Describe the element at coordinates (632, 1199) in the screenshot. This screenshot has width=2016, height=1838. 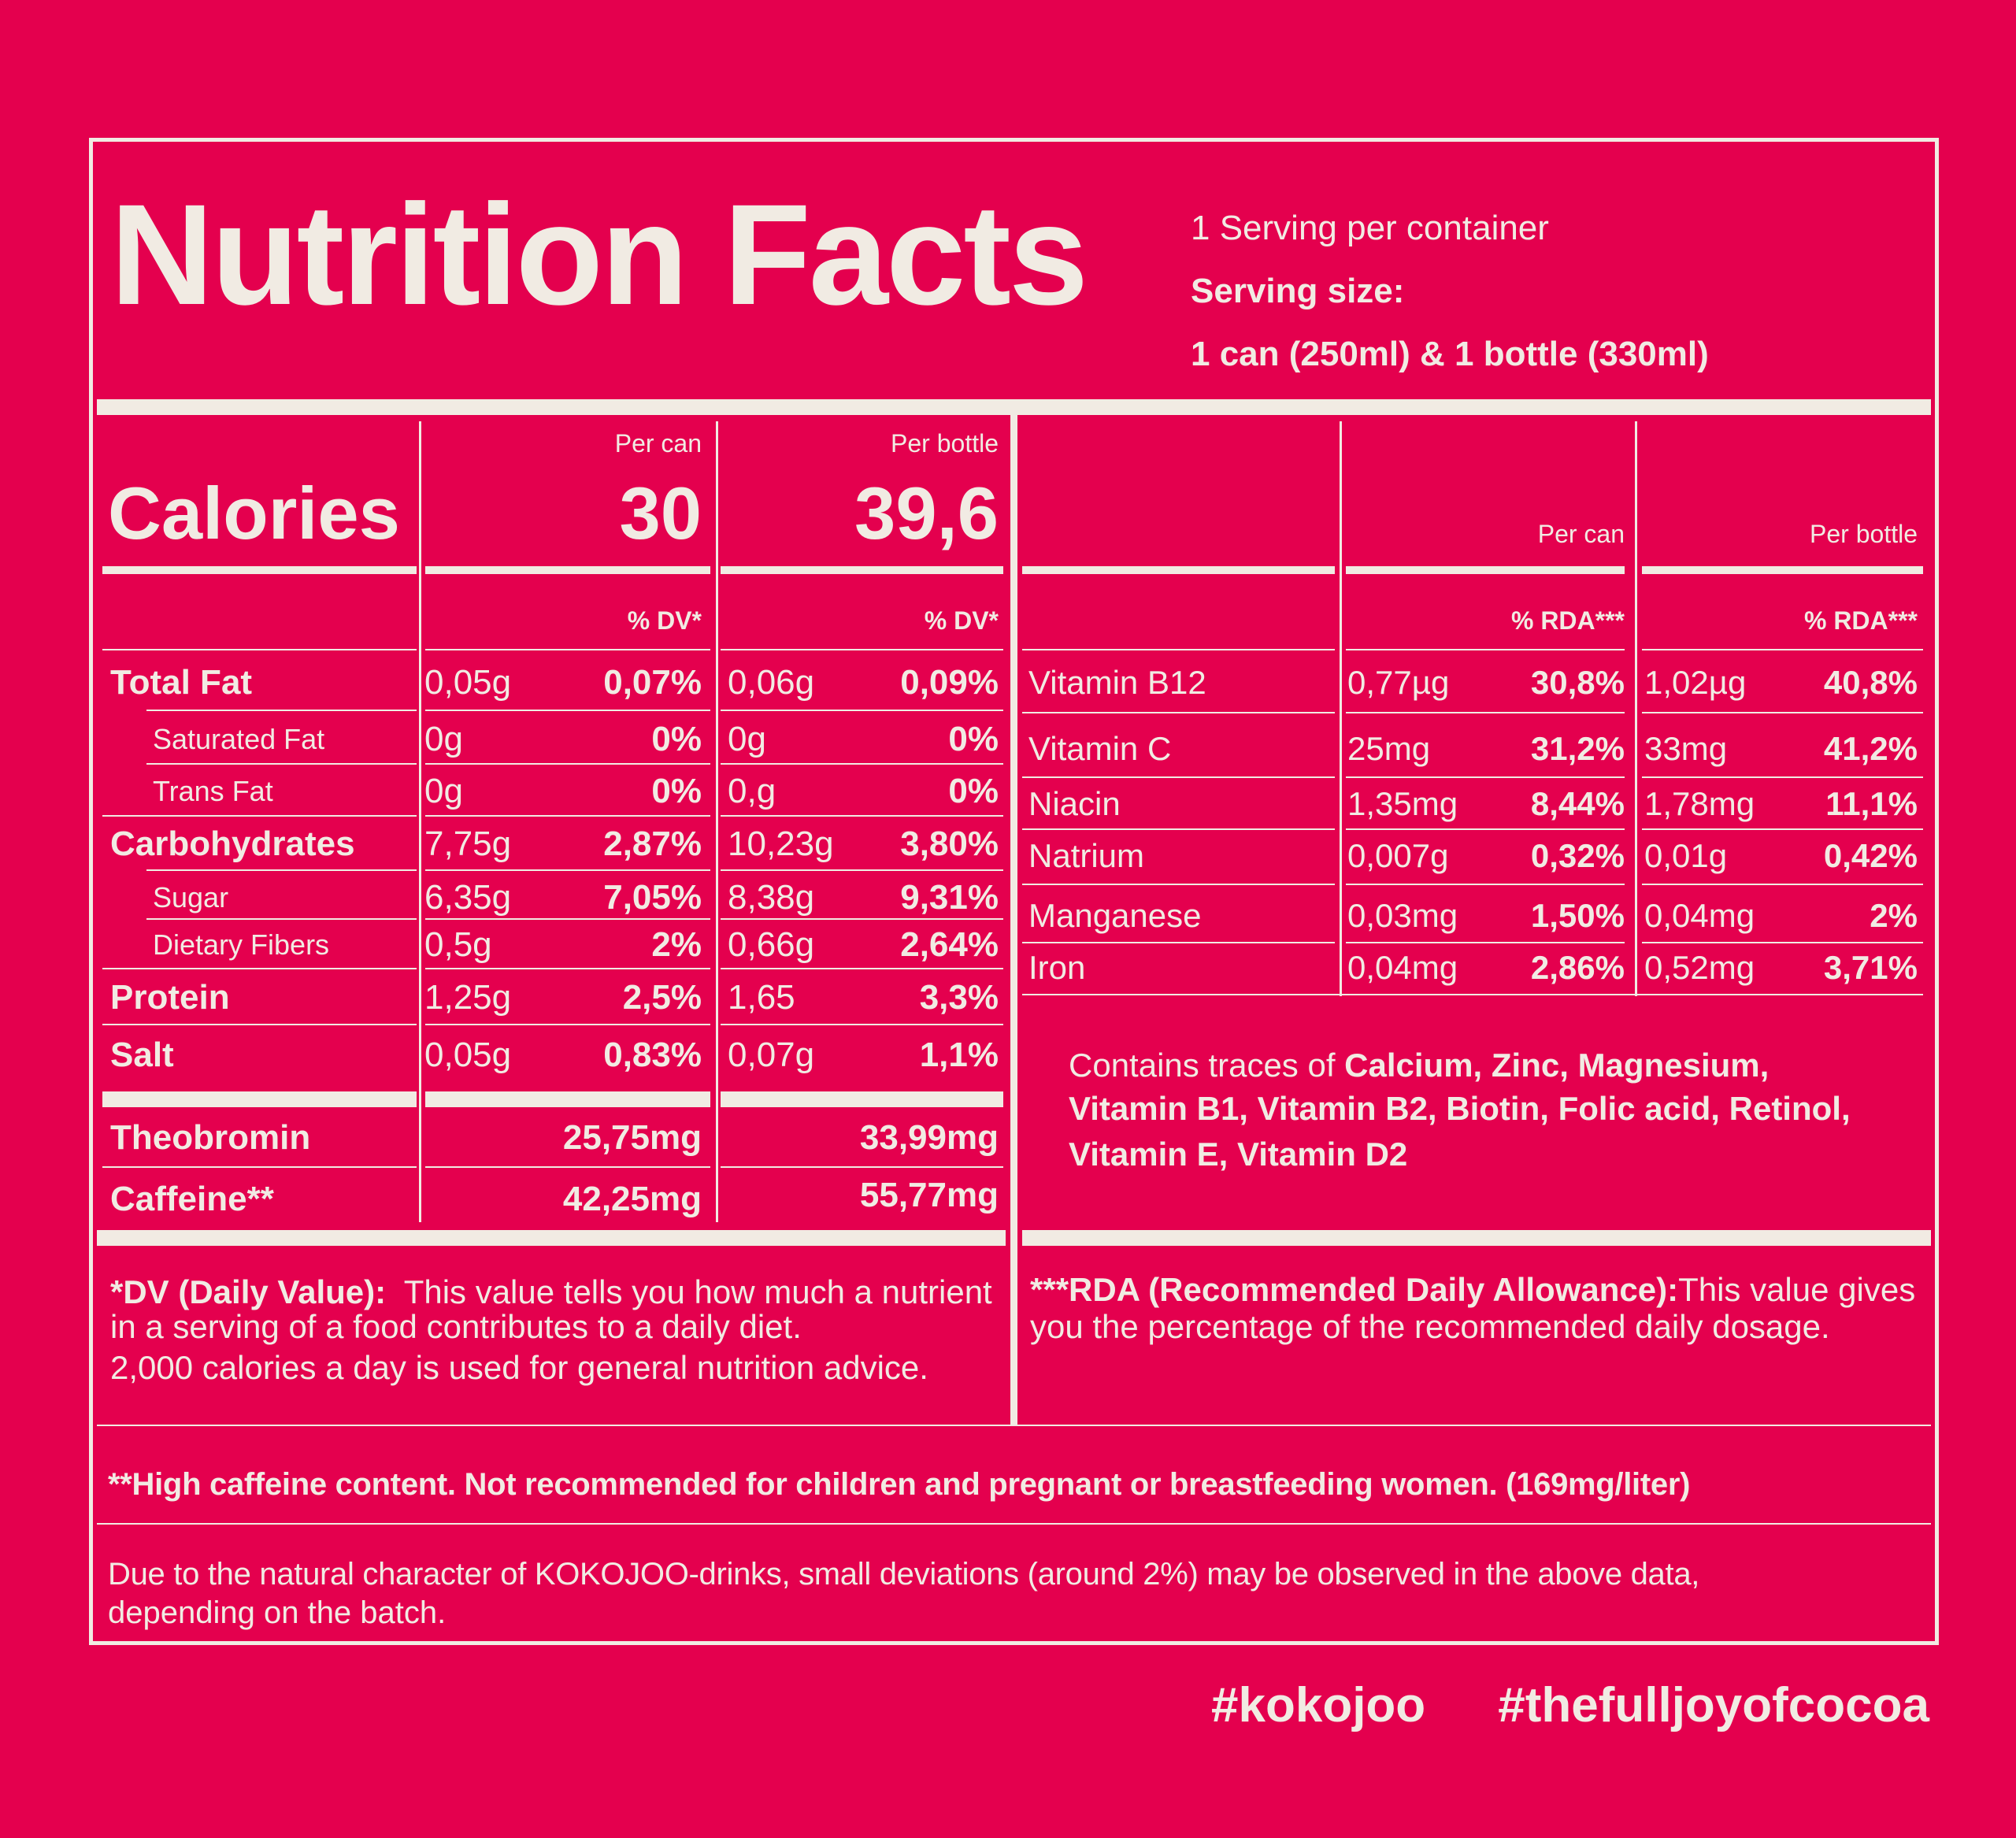
I see `extra-row-can: 42,25mg` at that location.